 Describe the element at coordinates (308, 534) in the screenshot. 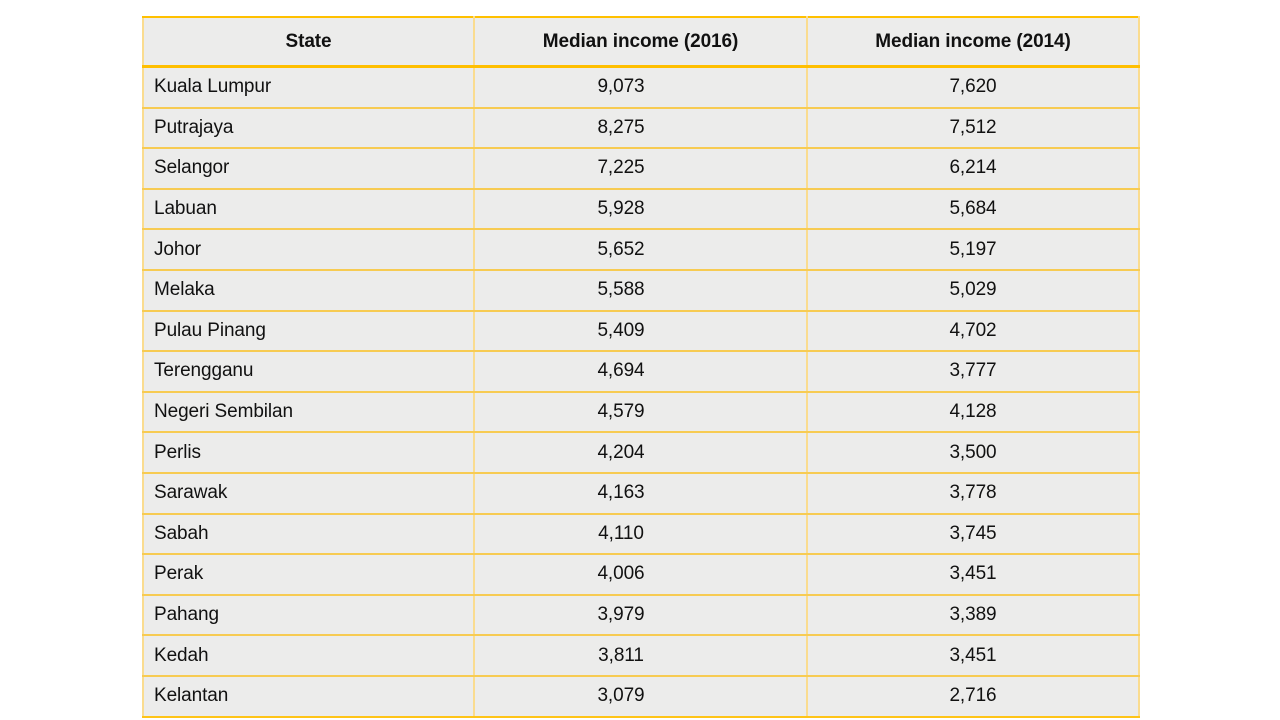

I see `state-cell: Sabah` at that location.